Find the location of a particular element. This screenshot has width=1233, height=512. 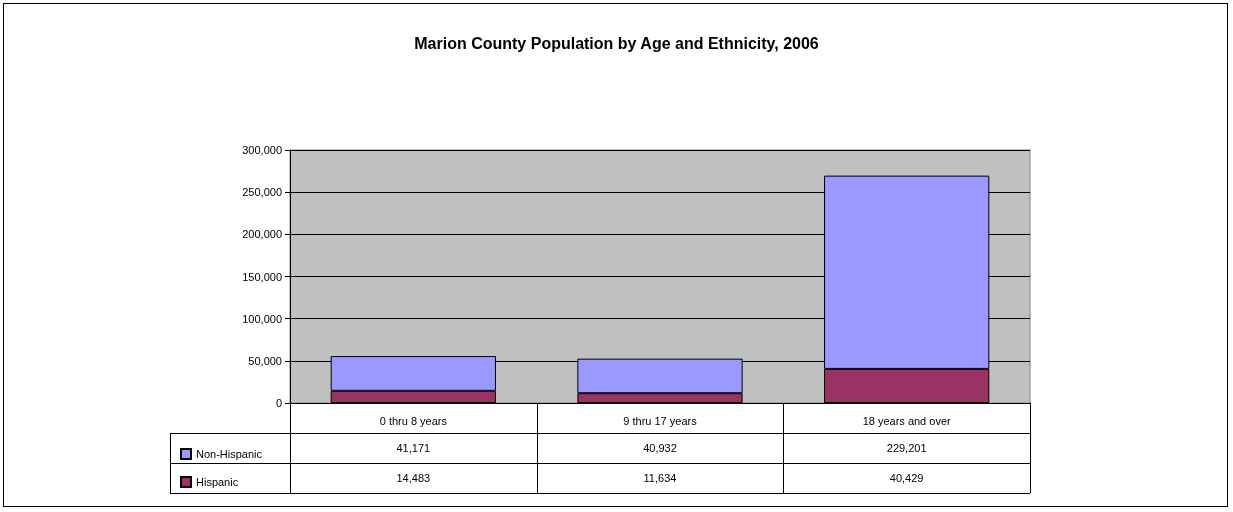

chart-title: Marion County Population by Age and Ethnicity, 2006 is located at coordinates (616, 43).